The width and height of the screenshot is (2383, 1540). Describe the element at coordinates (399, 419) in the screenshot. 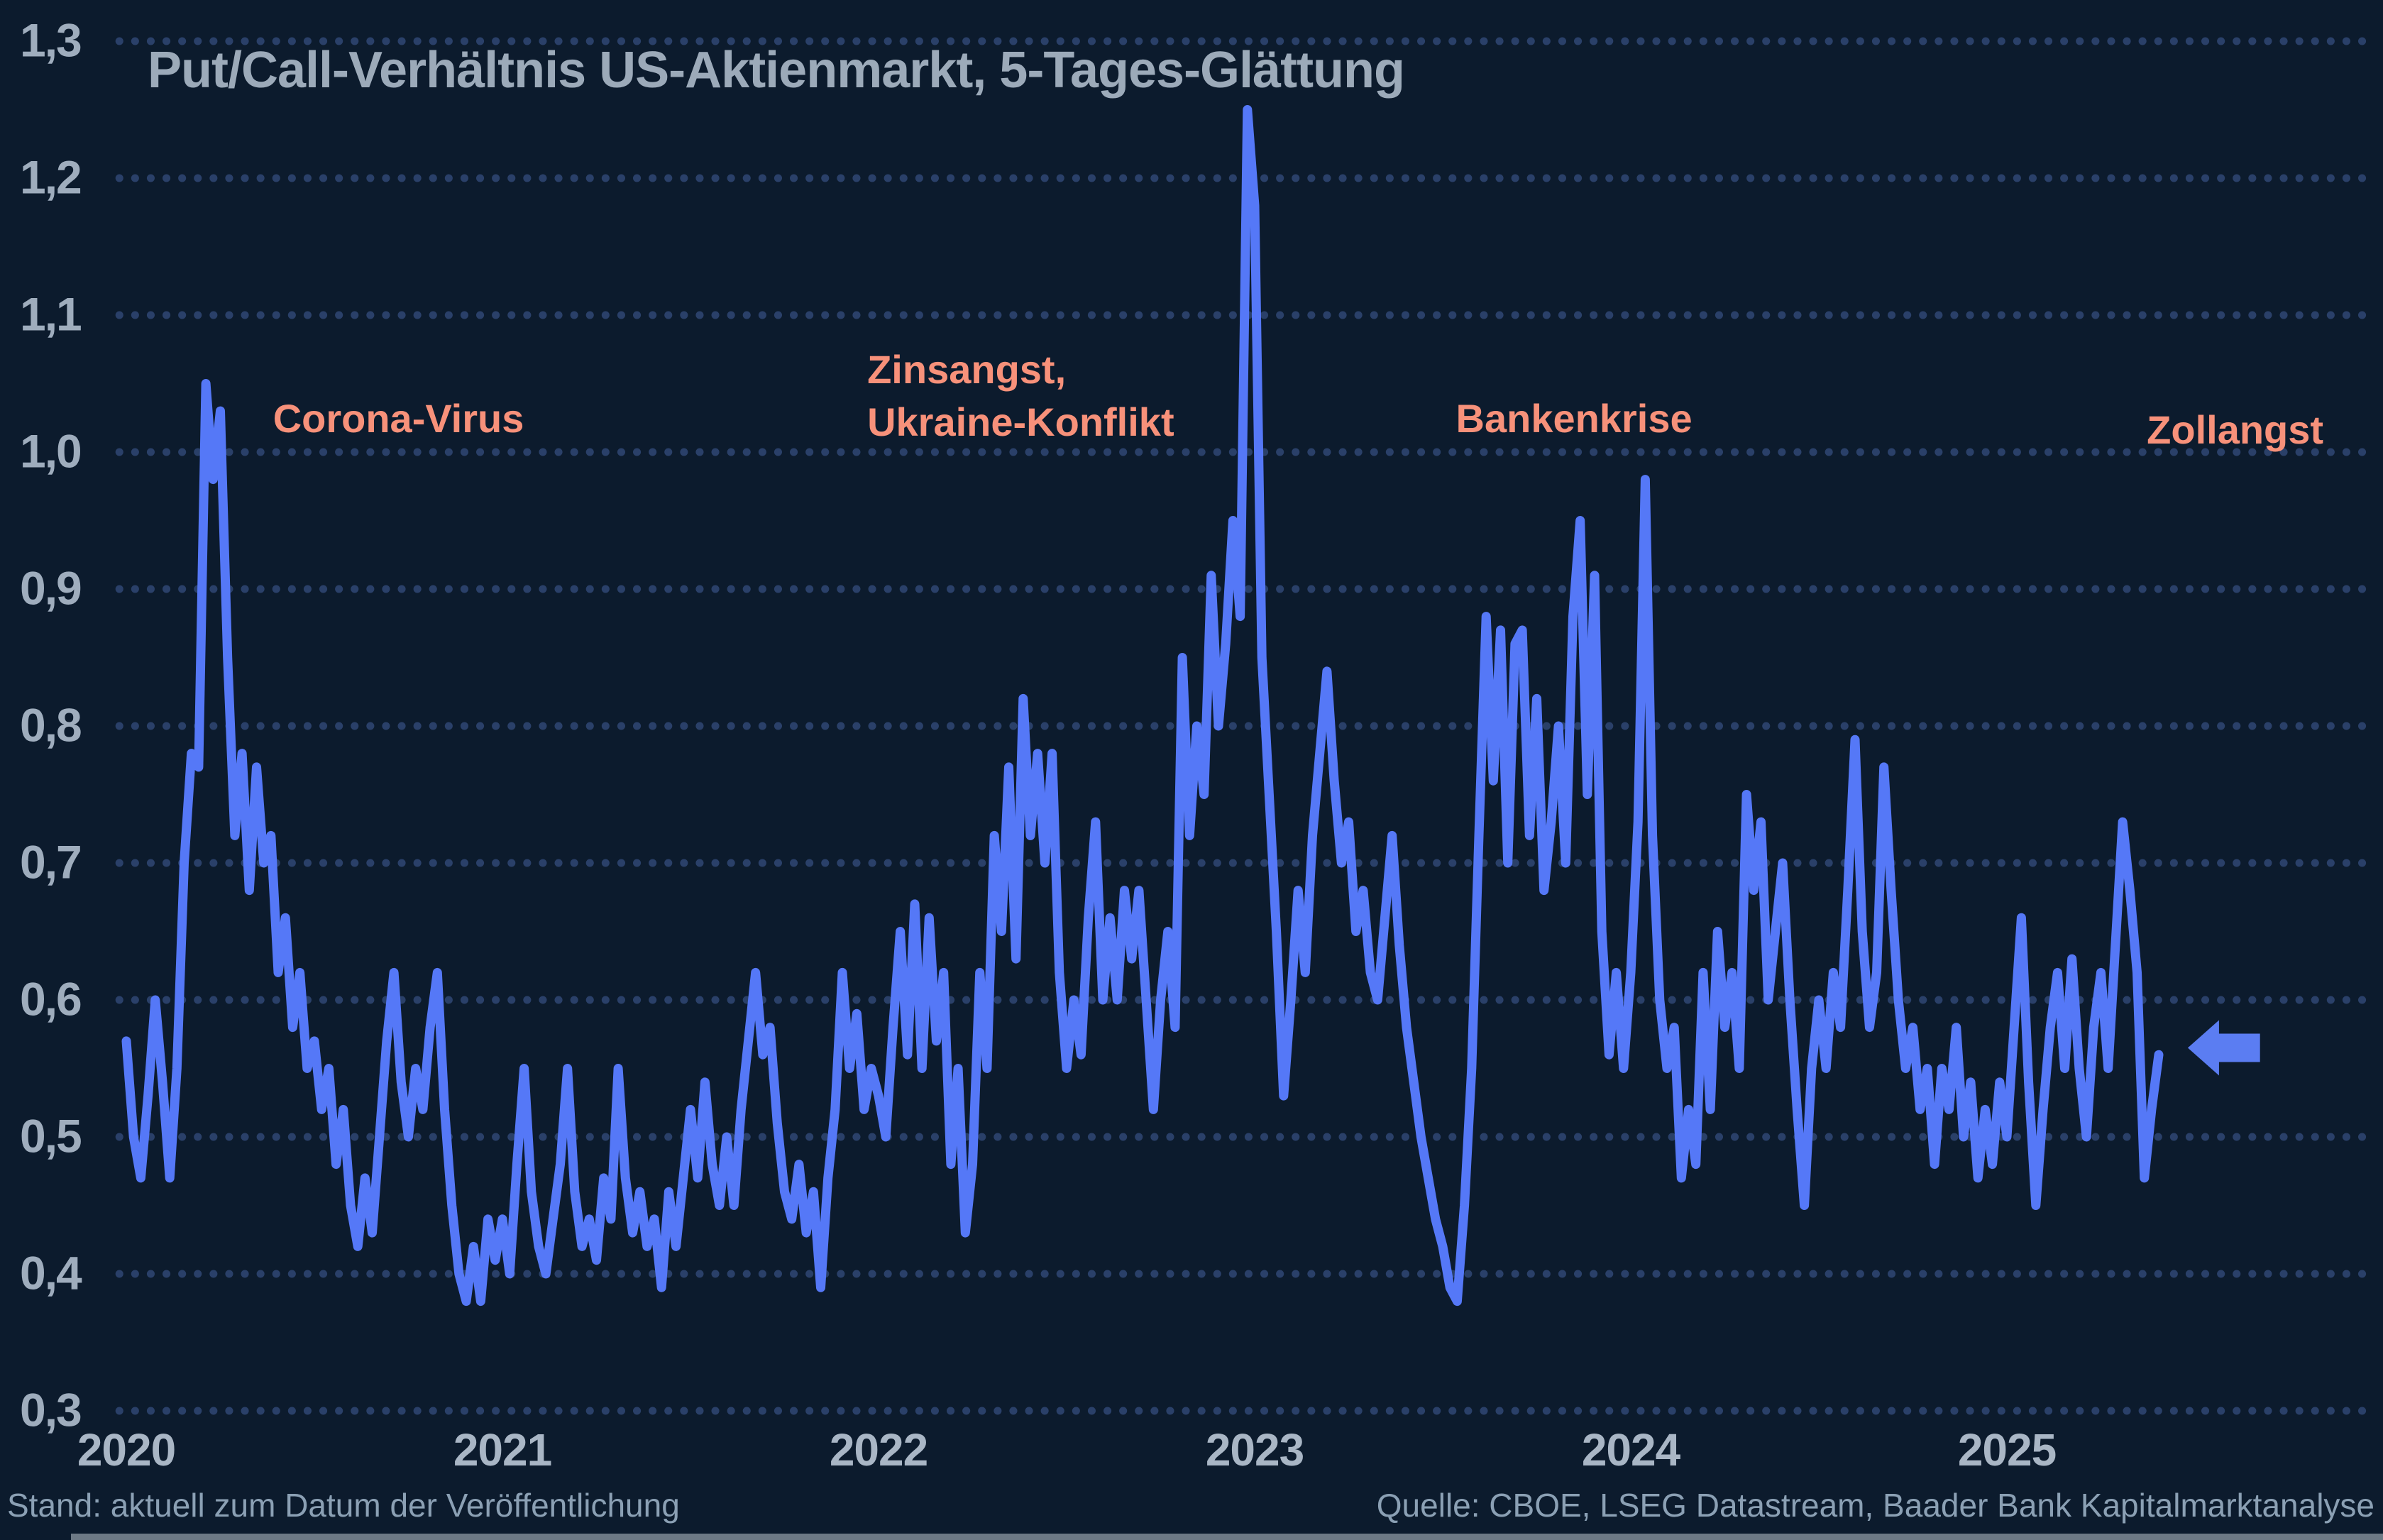

I see `annotation-corona-virus: Corona-Virus` at that location.